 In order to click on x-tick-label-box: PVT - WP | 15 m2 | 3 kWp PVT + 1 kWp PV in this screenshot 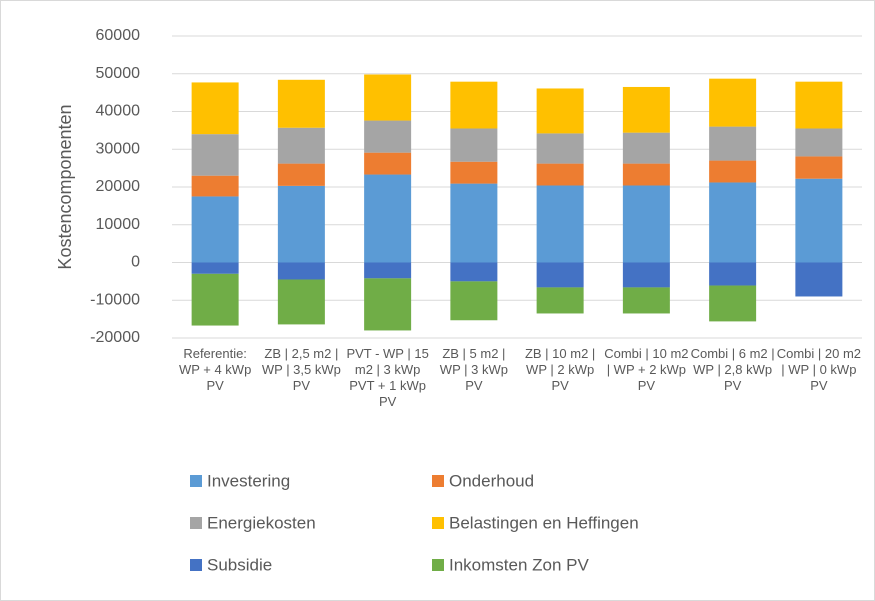, I will do `click(387, 377)`.